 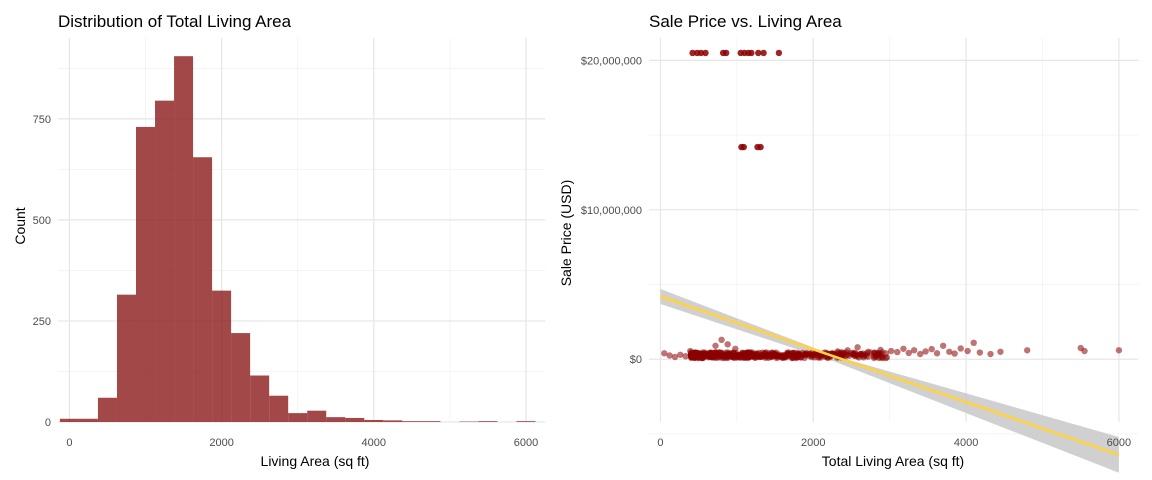 What do you see at coordinates (42, 120) in the screenshot?
I see `histogram-y-tick-label: 750` at bounding box center [42, 120].